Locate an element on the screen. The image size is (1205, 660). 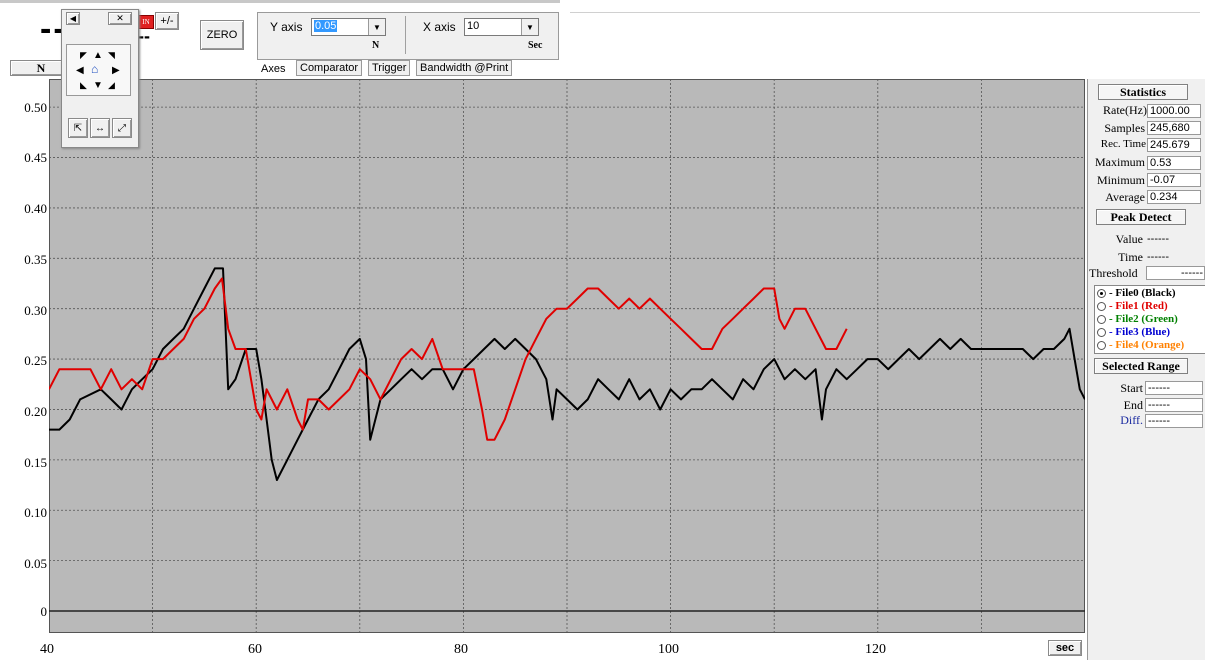
rate-label: Rate(Hz) is located at coordinates (1125, 110).